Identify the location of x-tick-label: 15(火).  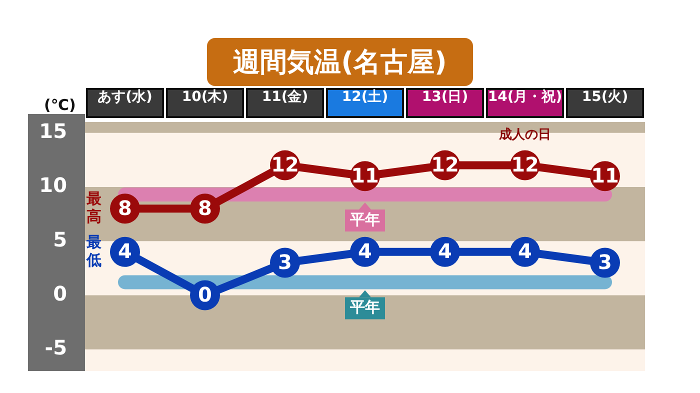
(605, 97).